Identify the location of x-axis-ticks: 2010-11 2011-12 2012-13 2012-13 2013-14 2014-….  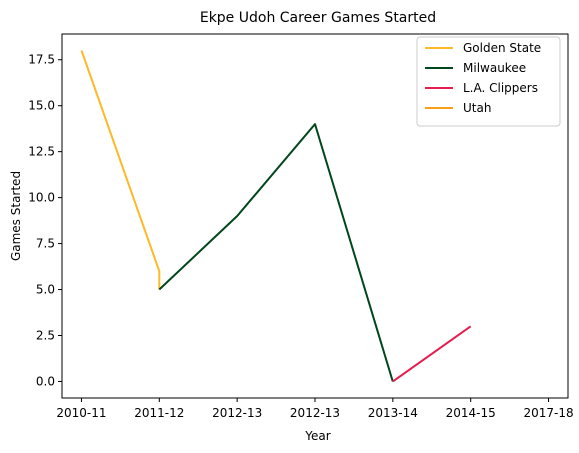
(315, 409).